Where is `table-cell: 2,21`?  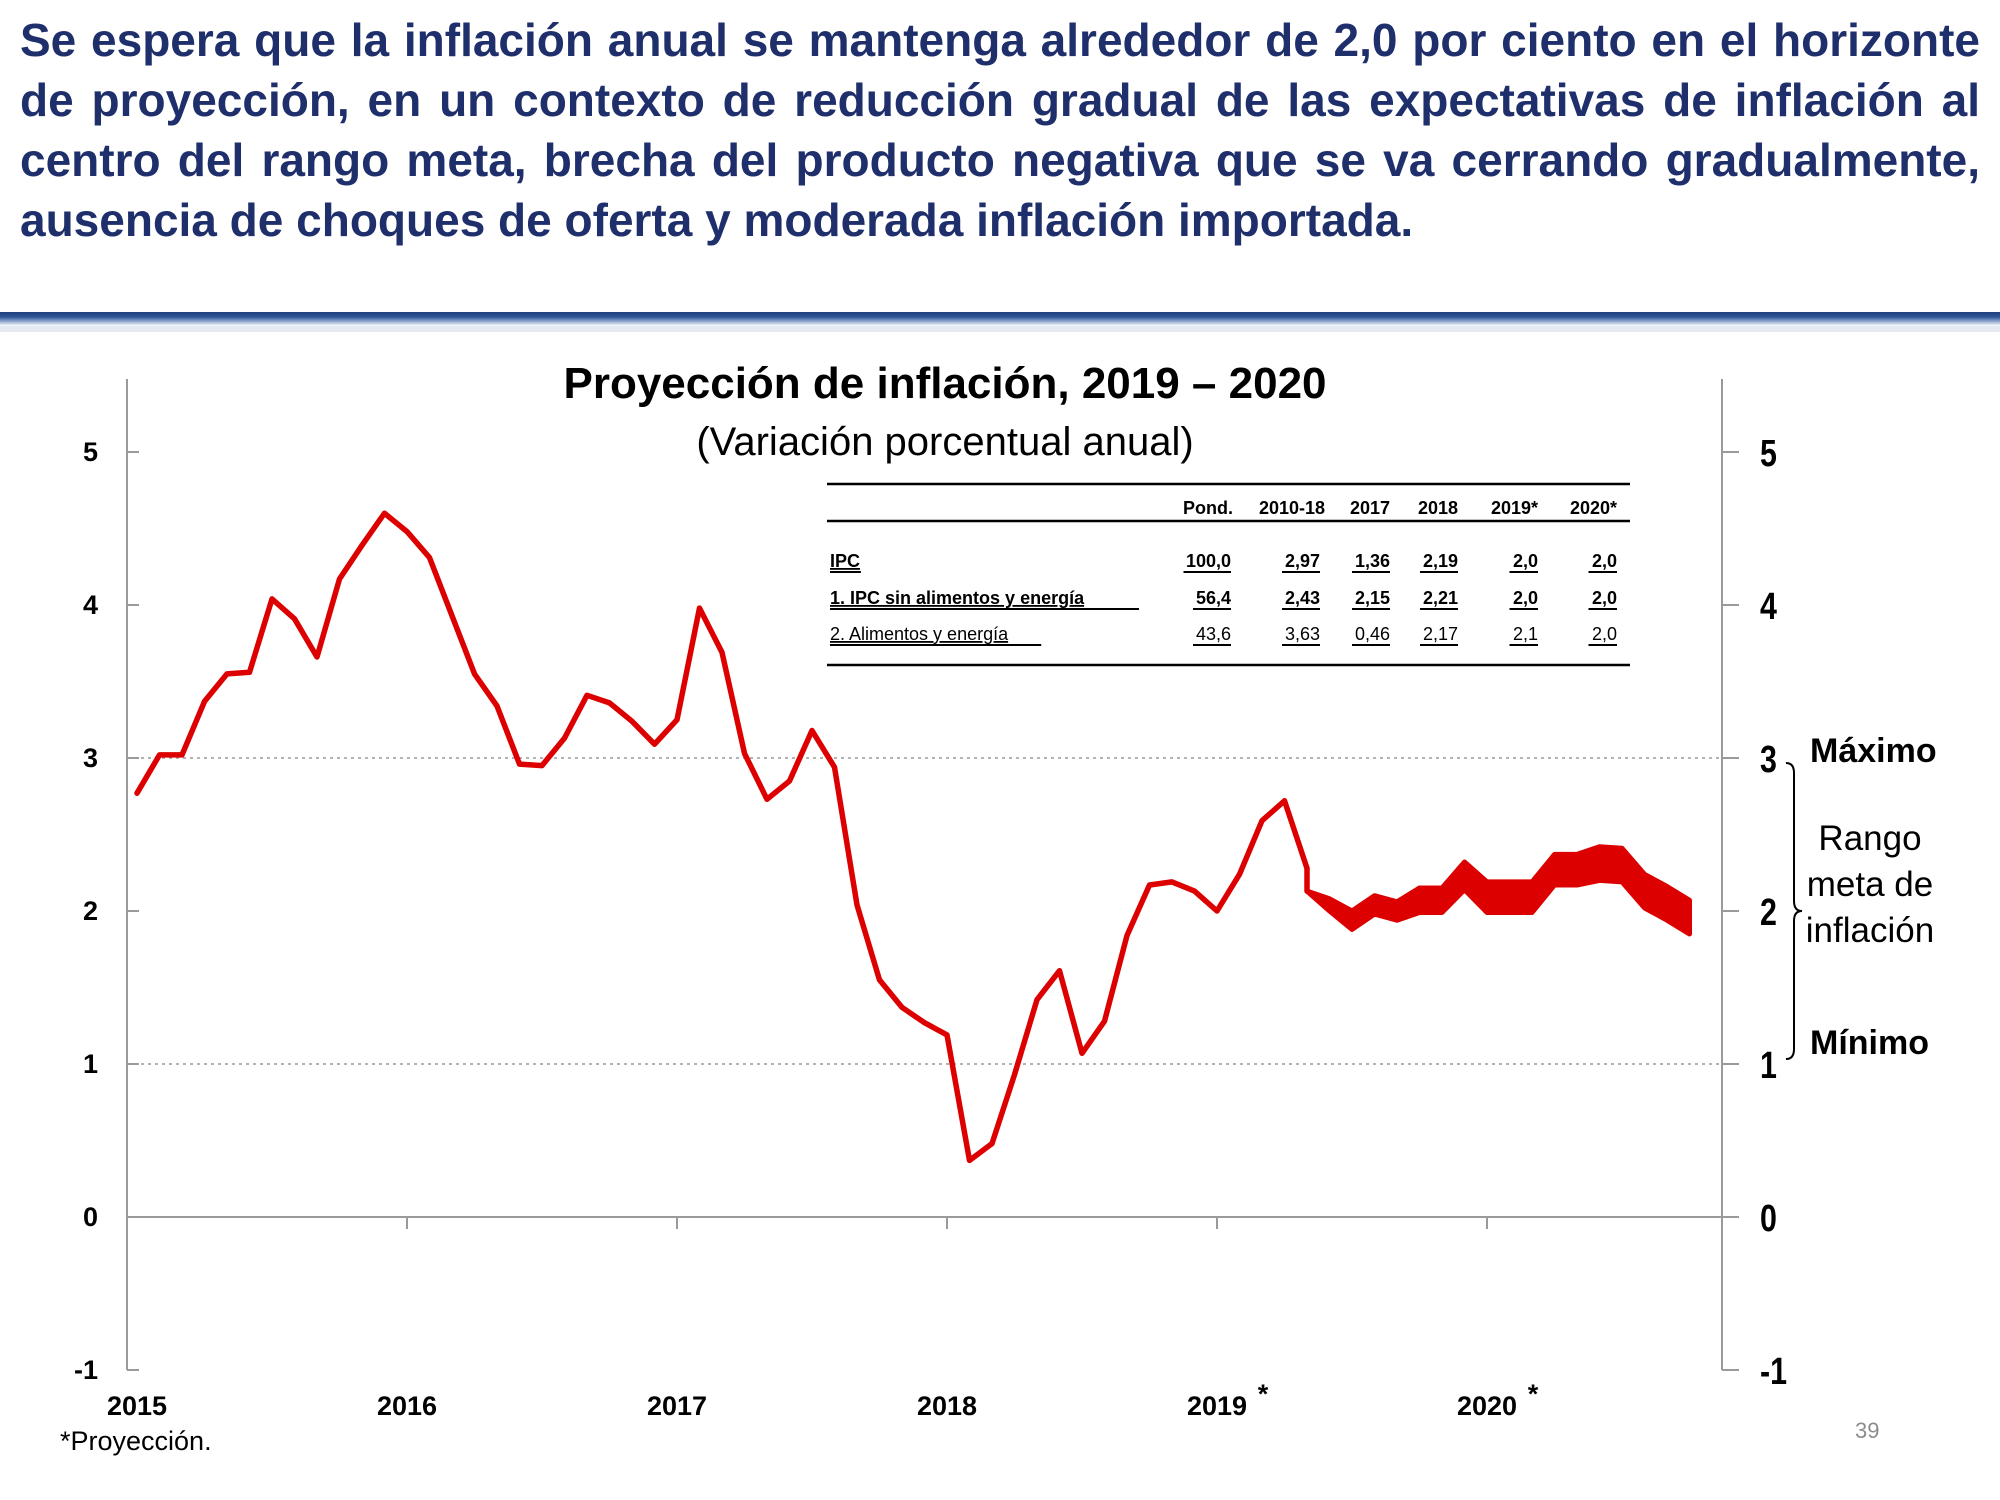 table-cell: 2,21 is located at coordinates (1440, 598).